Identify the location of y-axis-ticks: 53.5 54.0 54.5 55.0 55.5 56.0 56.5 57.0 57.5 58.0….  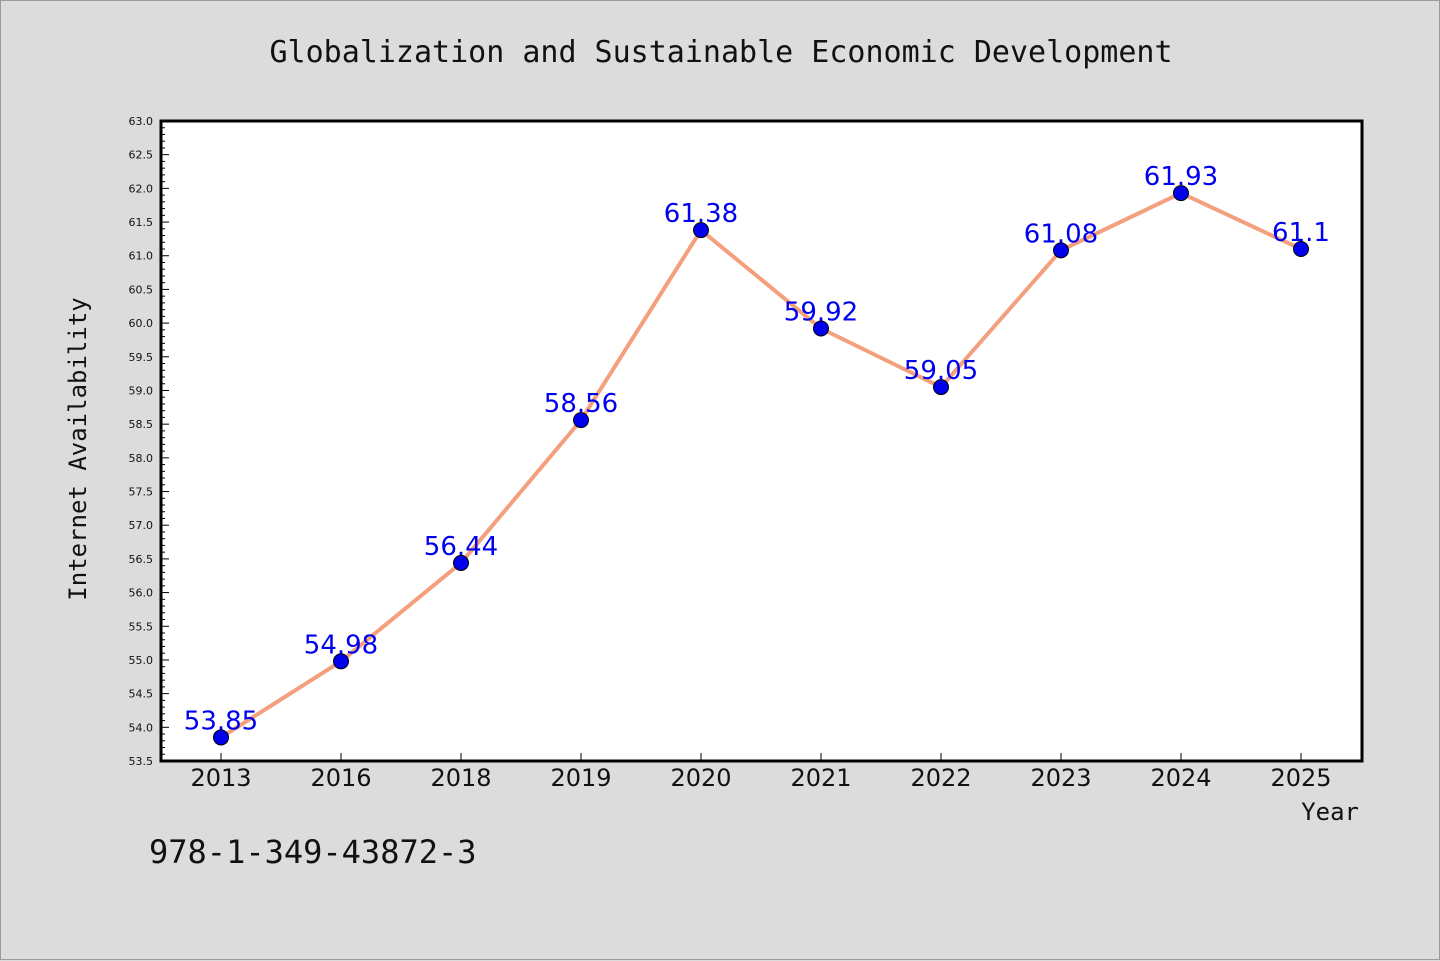
(149, 441).